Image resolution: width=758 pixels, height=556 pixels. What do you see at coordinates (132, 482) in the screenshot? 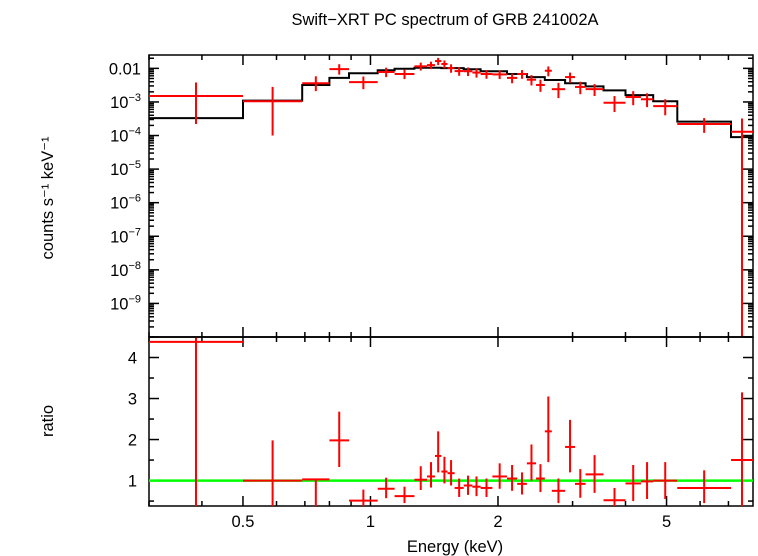
I see `ratio-y-tick-label: 1` at bounding box center [132, 482].